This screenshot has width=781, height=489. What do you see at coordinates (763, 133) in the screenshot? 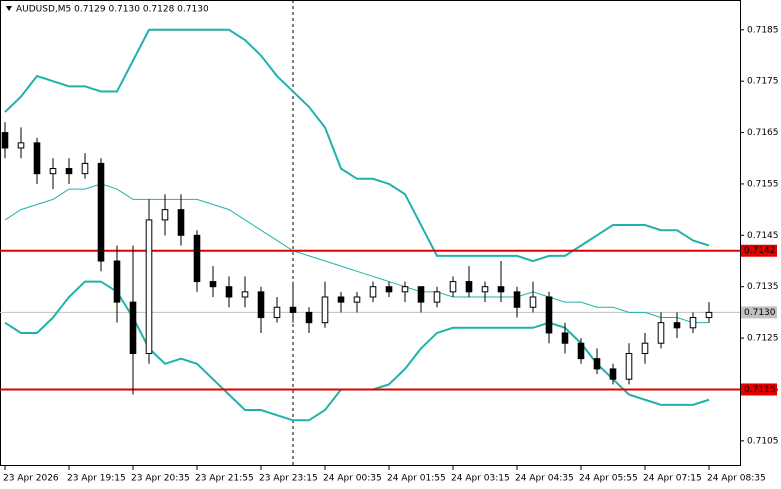
I see `y-tick-label: 0.7165` at bounding box center [763, 133].